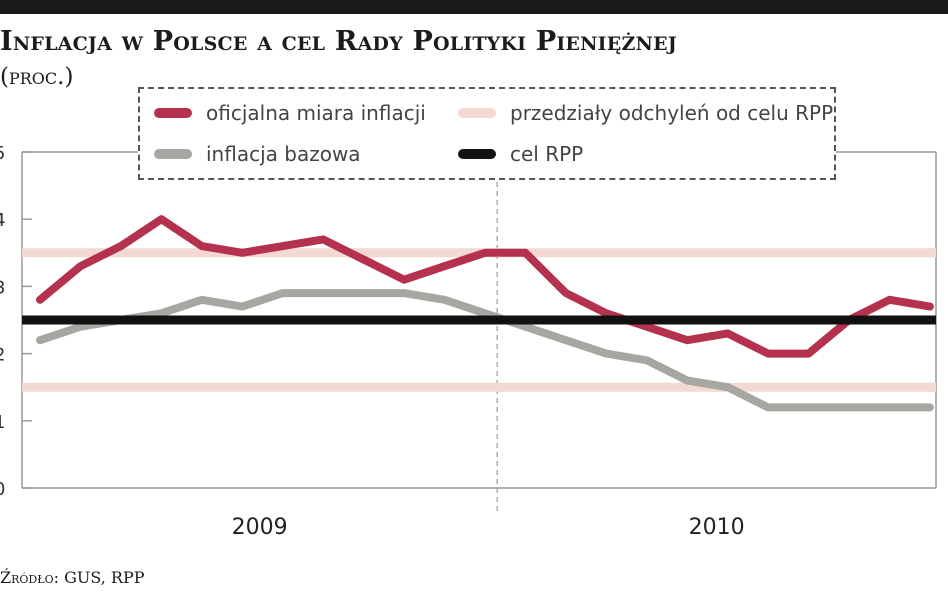 The image size is (948, 593). I want to click on y-tick-label: 0, so click(2, 489).